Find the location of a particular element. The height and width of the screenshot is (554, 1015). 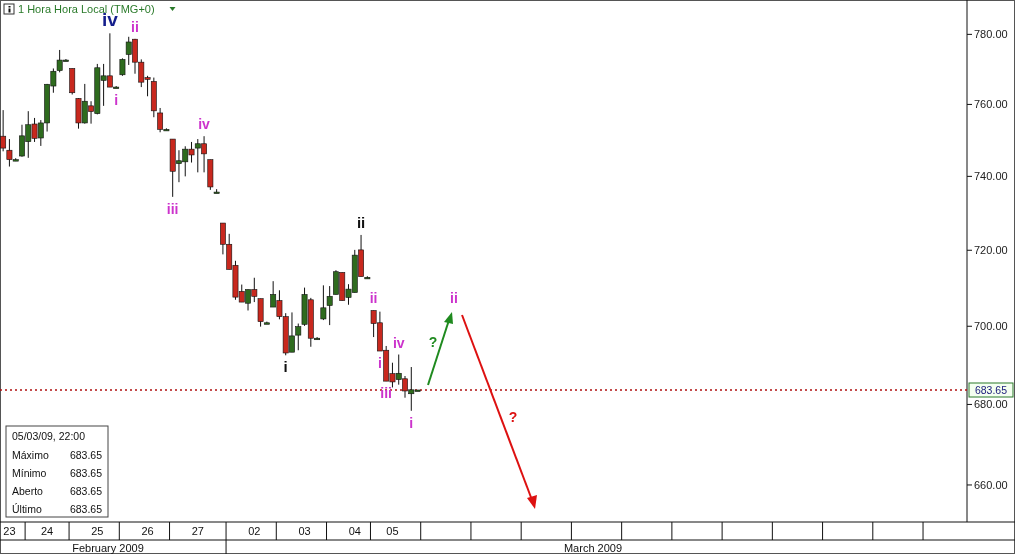

y-tick-label: 720.00 is located at coordinates (991, 250).